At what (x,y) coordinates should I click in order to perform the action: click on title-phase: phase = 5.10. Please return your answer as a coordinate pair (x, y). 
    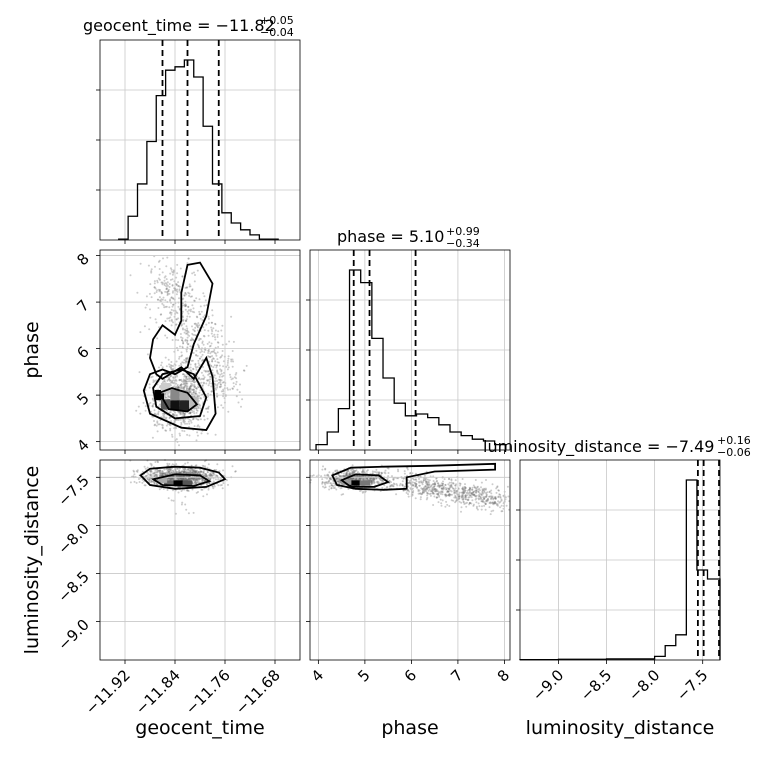
    Looking at the image, I should click on (390, 236).